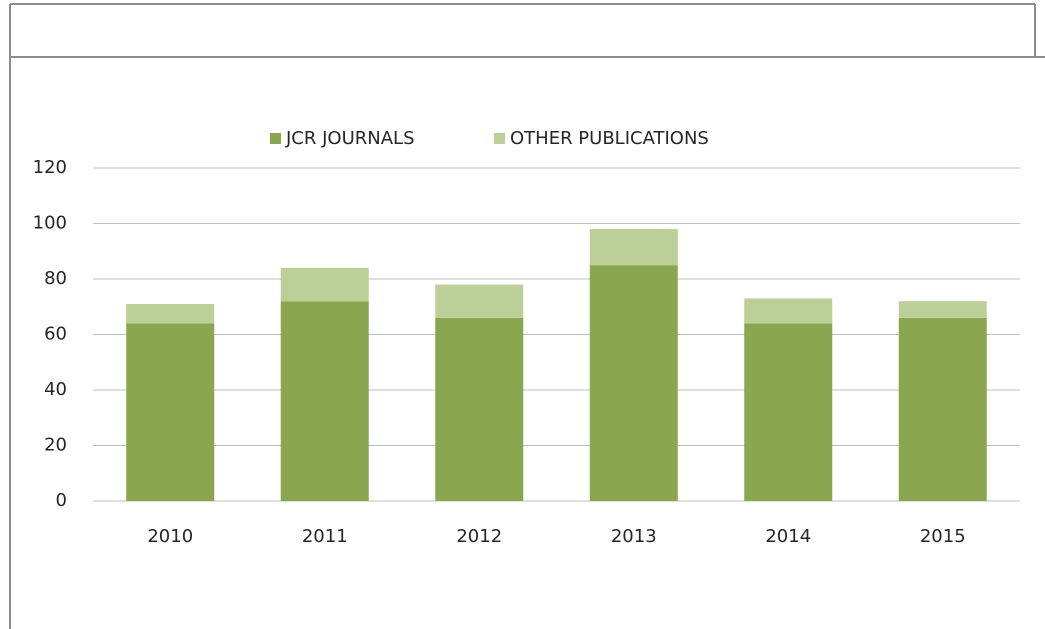  I want to click on x-tick-label: 2014, so click(788, 536).